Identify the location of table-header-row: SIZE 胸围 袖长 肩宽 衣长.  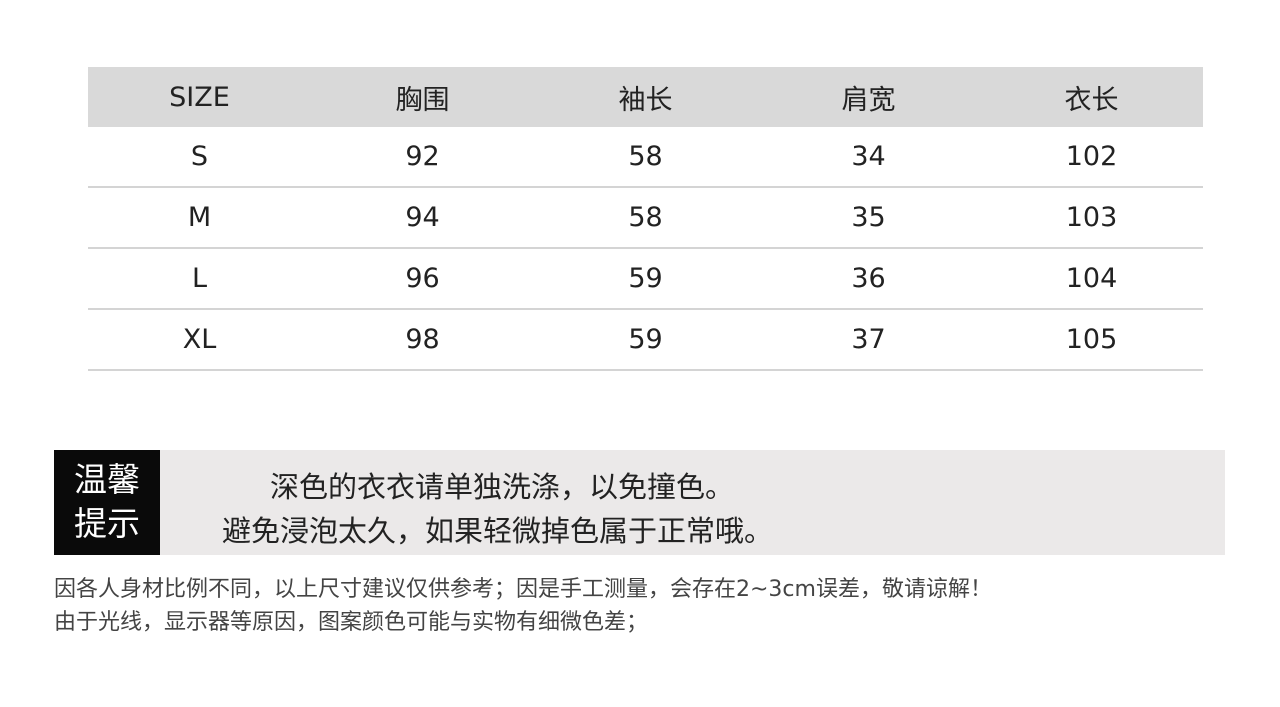
(645, 97).